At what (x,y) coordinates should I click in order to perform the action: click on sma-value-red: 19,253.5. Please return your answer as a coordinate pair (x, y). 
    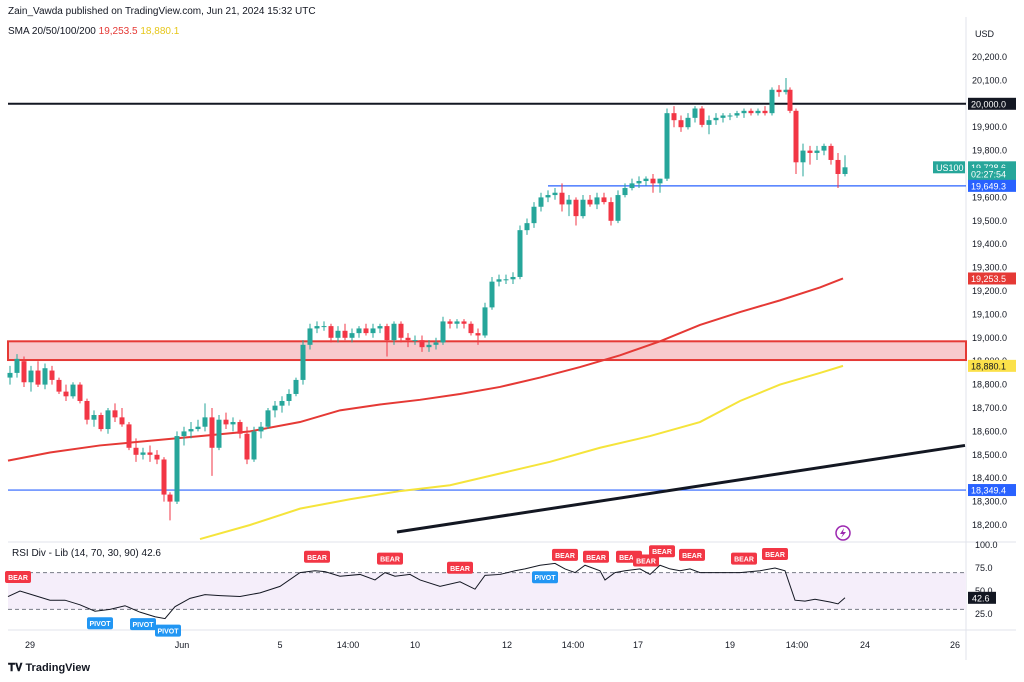
    Looking at the image, I should click on (118, 31).